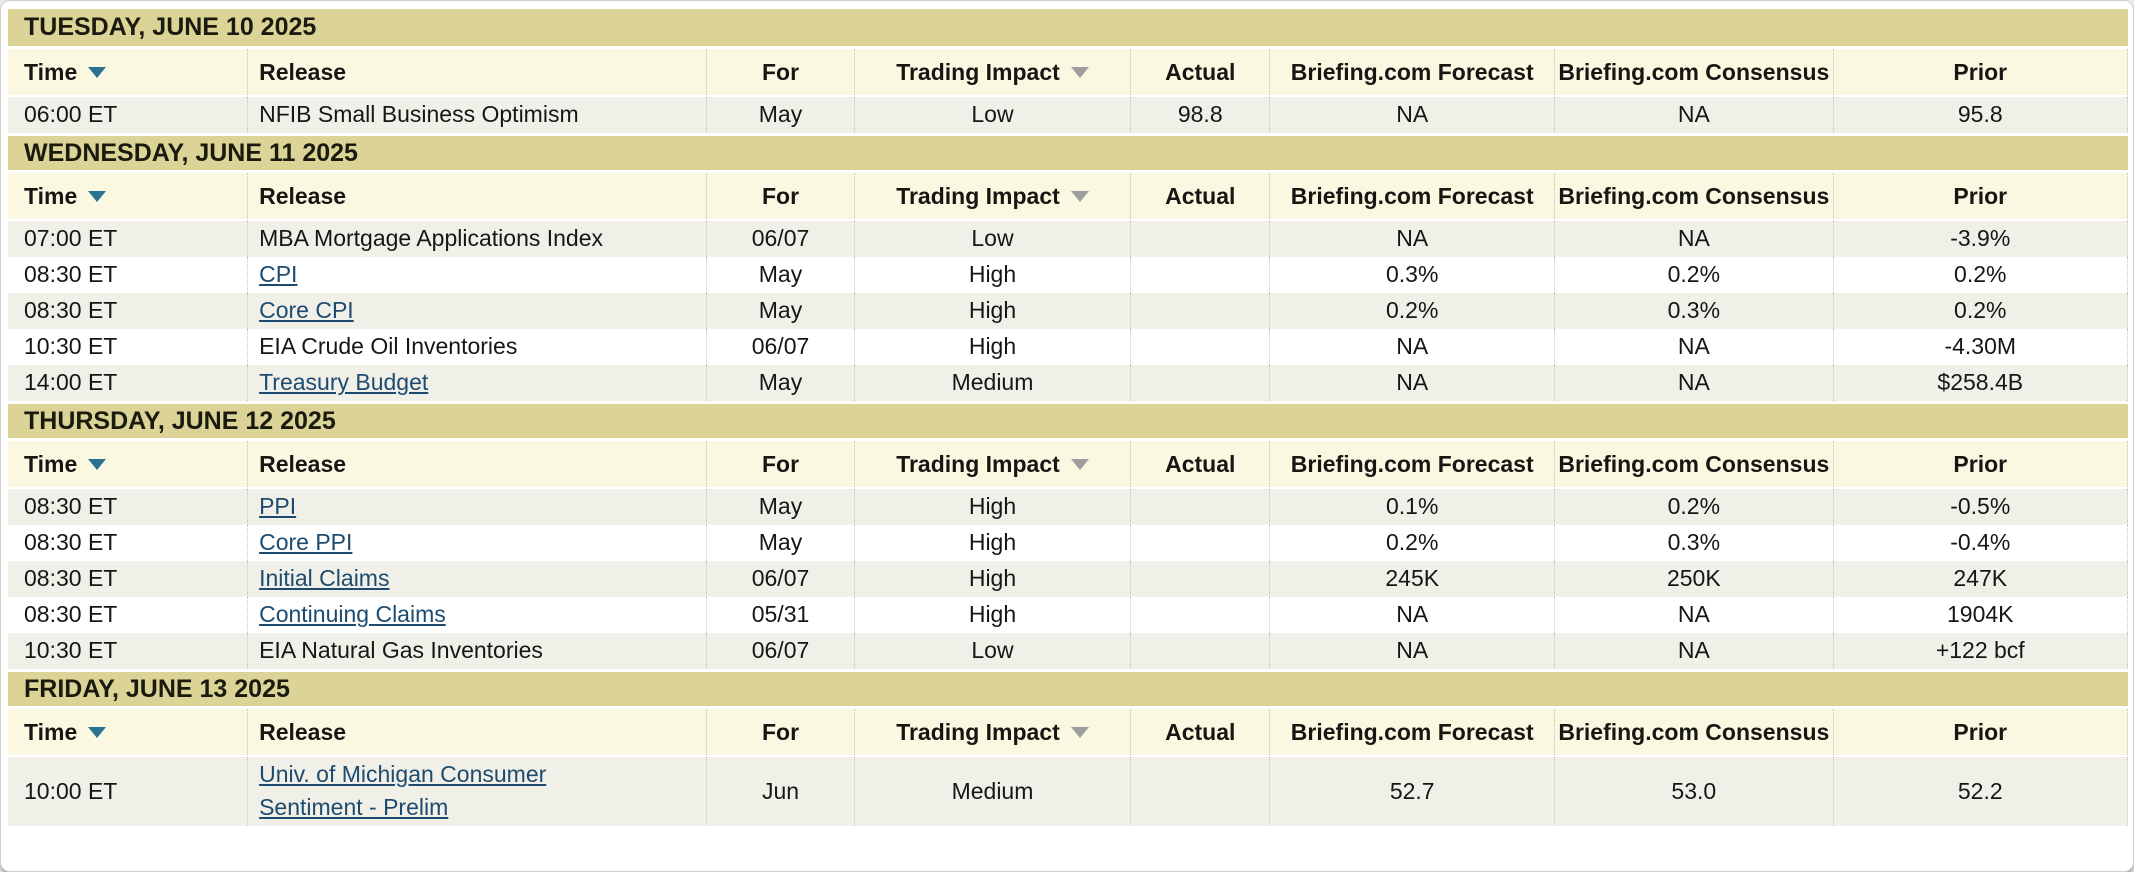  I want to click on column-header-label: Actual, so click(1200, 71).